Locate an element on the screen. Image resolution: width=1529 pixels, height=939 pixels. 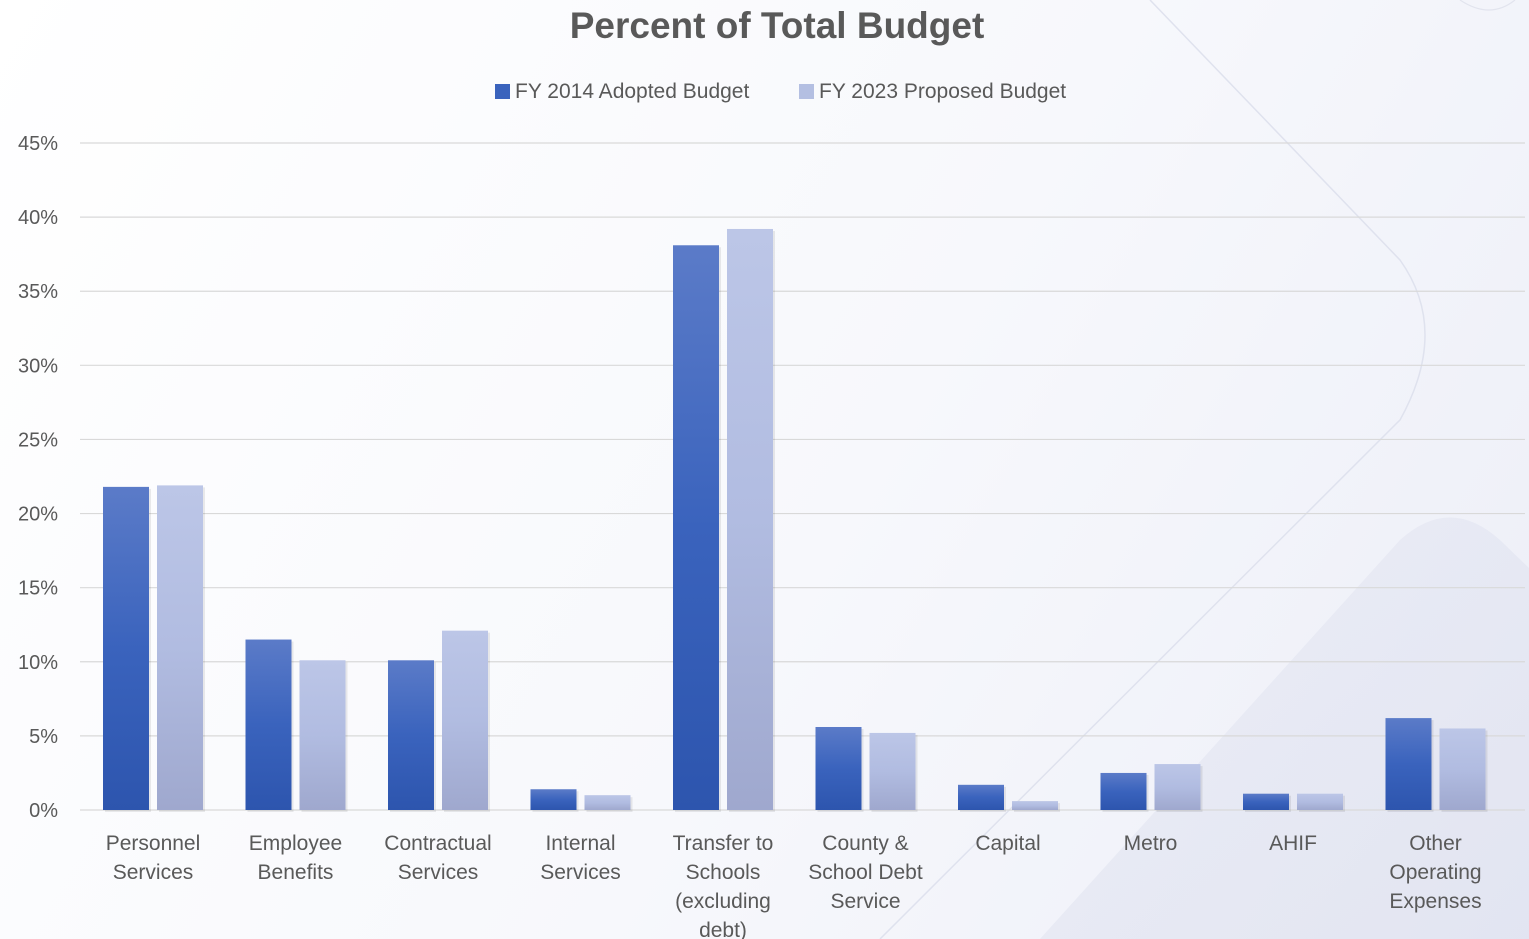
legend-swatch-fy2014 is located at coordinates (502, 91).